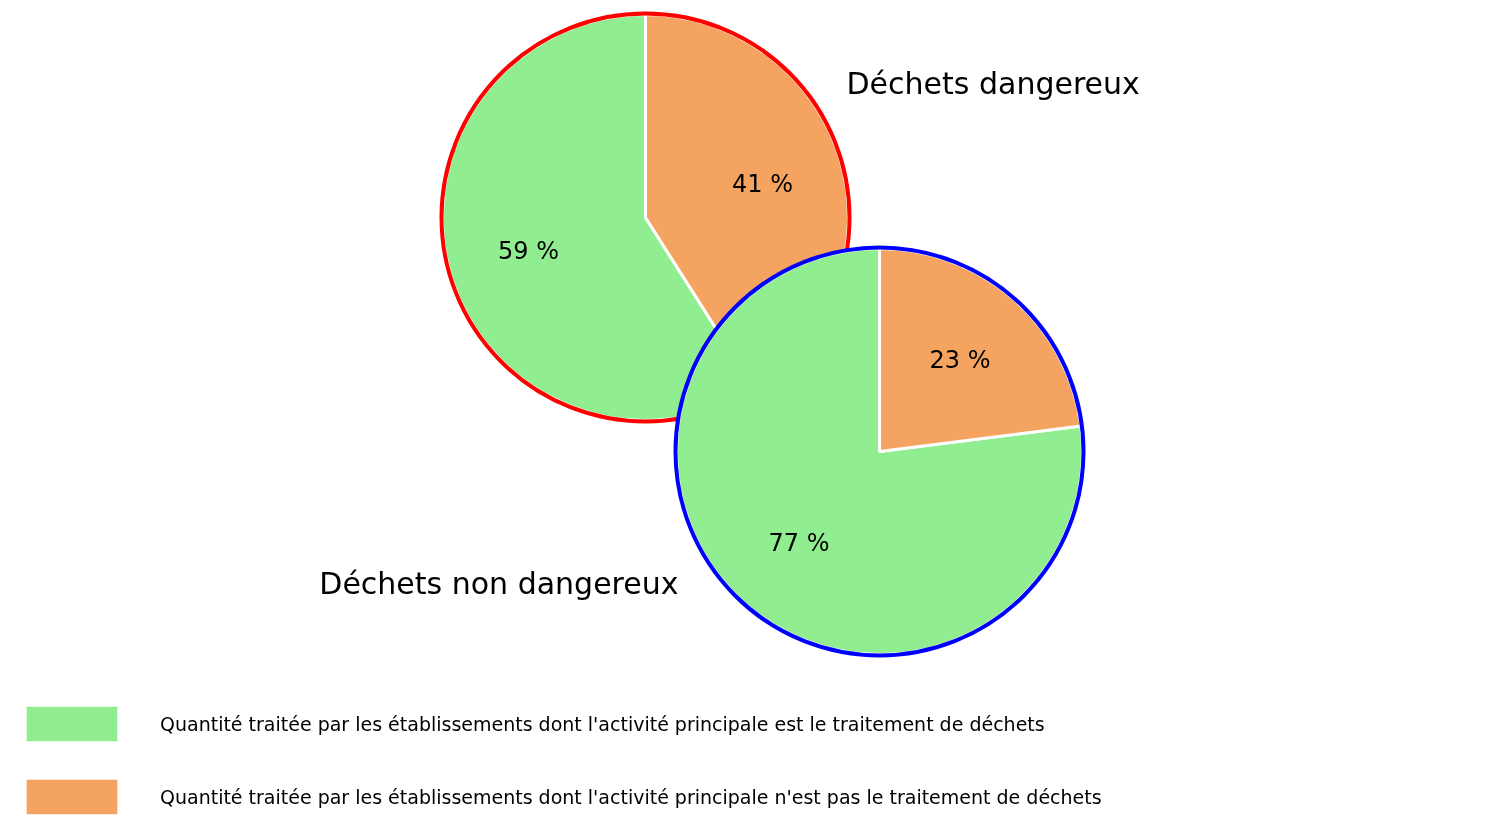  What do you see at coordinates (602, 723) in the screenshot?
I see `legend-label: Quantité traitée par les établissements dont l'activité principale est le traitement de déchets` at bounding box center [602, 723].